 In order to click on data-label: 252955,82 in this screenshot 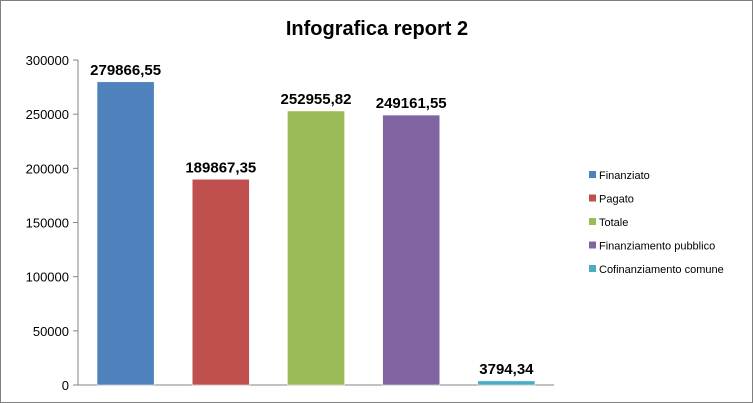, I will do `click(316, 99)`.